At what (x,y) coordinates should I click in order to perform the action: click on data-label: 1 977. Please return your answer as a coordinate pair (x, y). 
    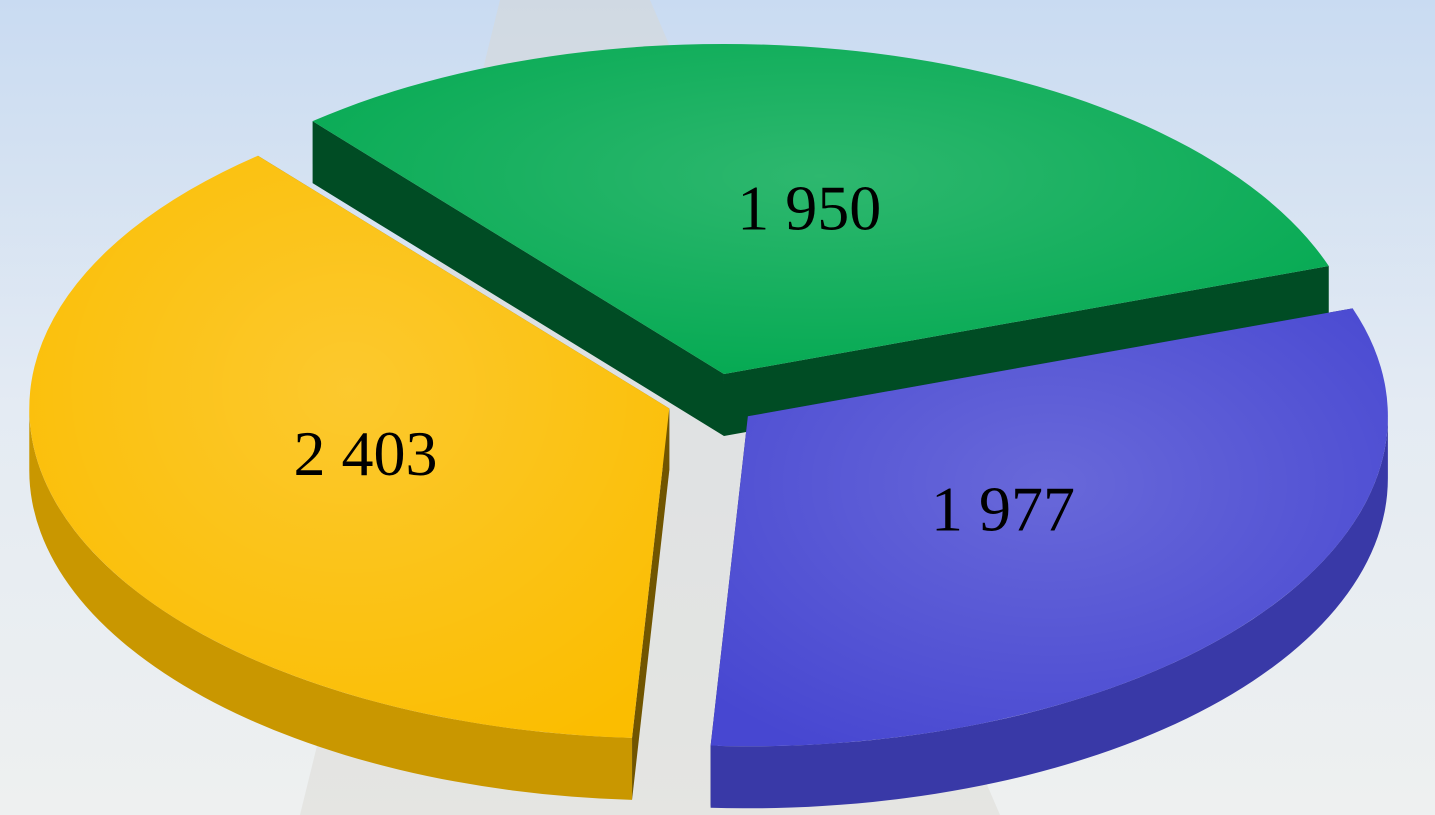
    Looking at the image, I should click on (1003, 509).